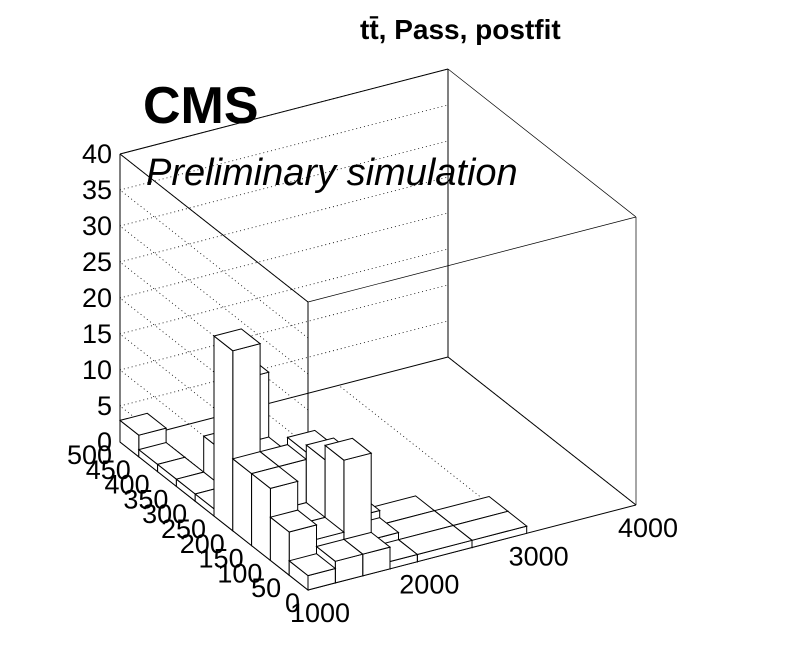 This screenshot has width=796, height=672. What do you see at coordinates (89, 455) in the screenshot?
I see `y-tick-label: 500` at bounding box center [89, 455].